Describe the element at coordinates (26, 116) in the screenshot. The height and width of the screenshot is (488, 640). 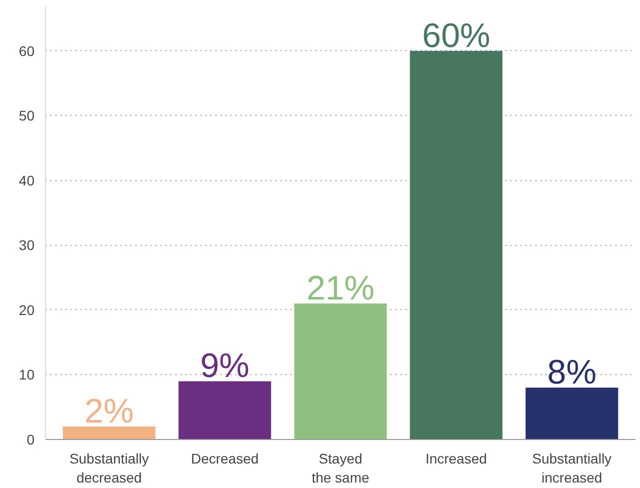
I see `y-tick-label: 50` at that location.